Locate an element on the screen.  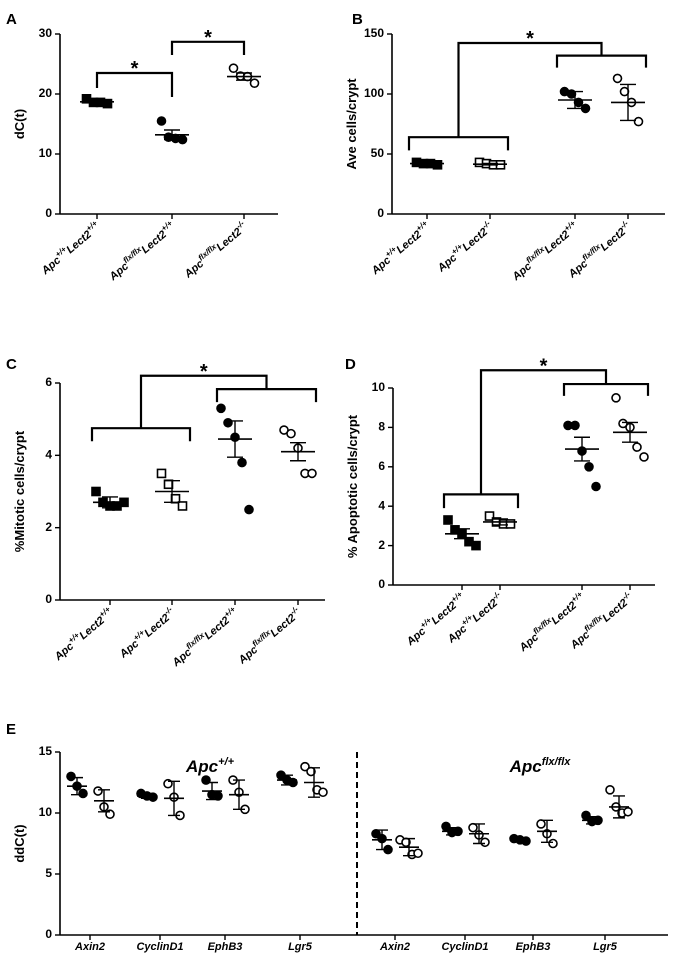
y-tick-label: 5 is located at coordinates (48, 873).